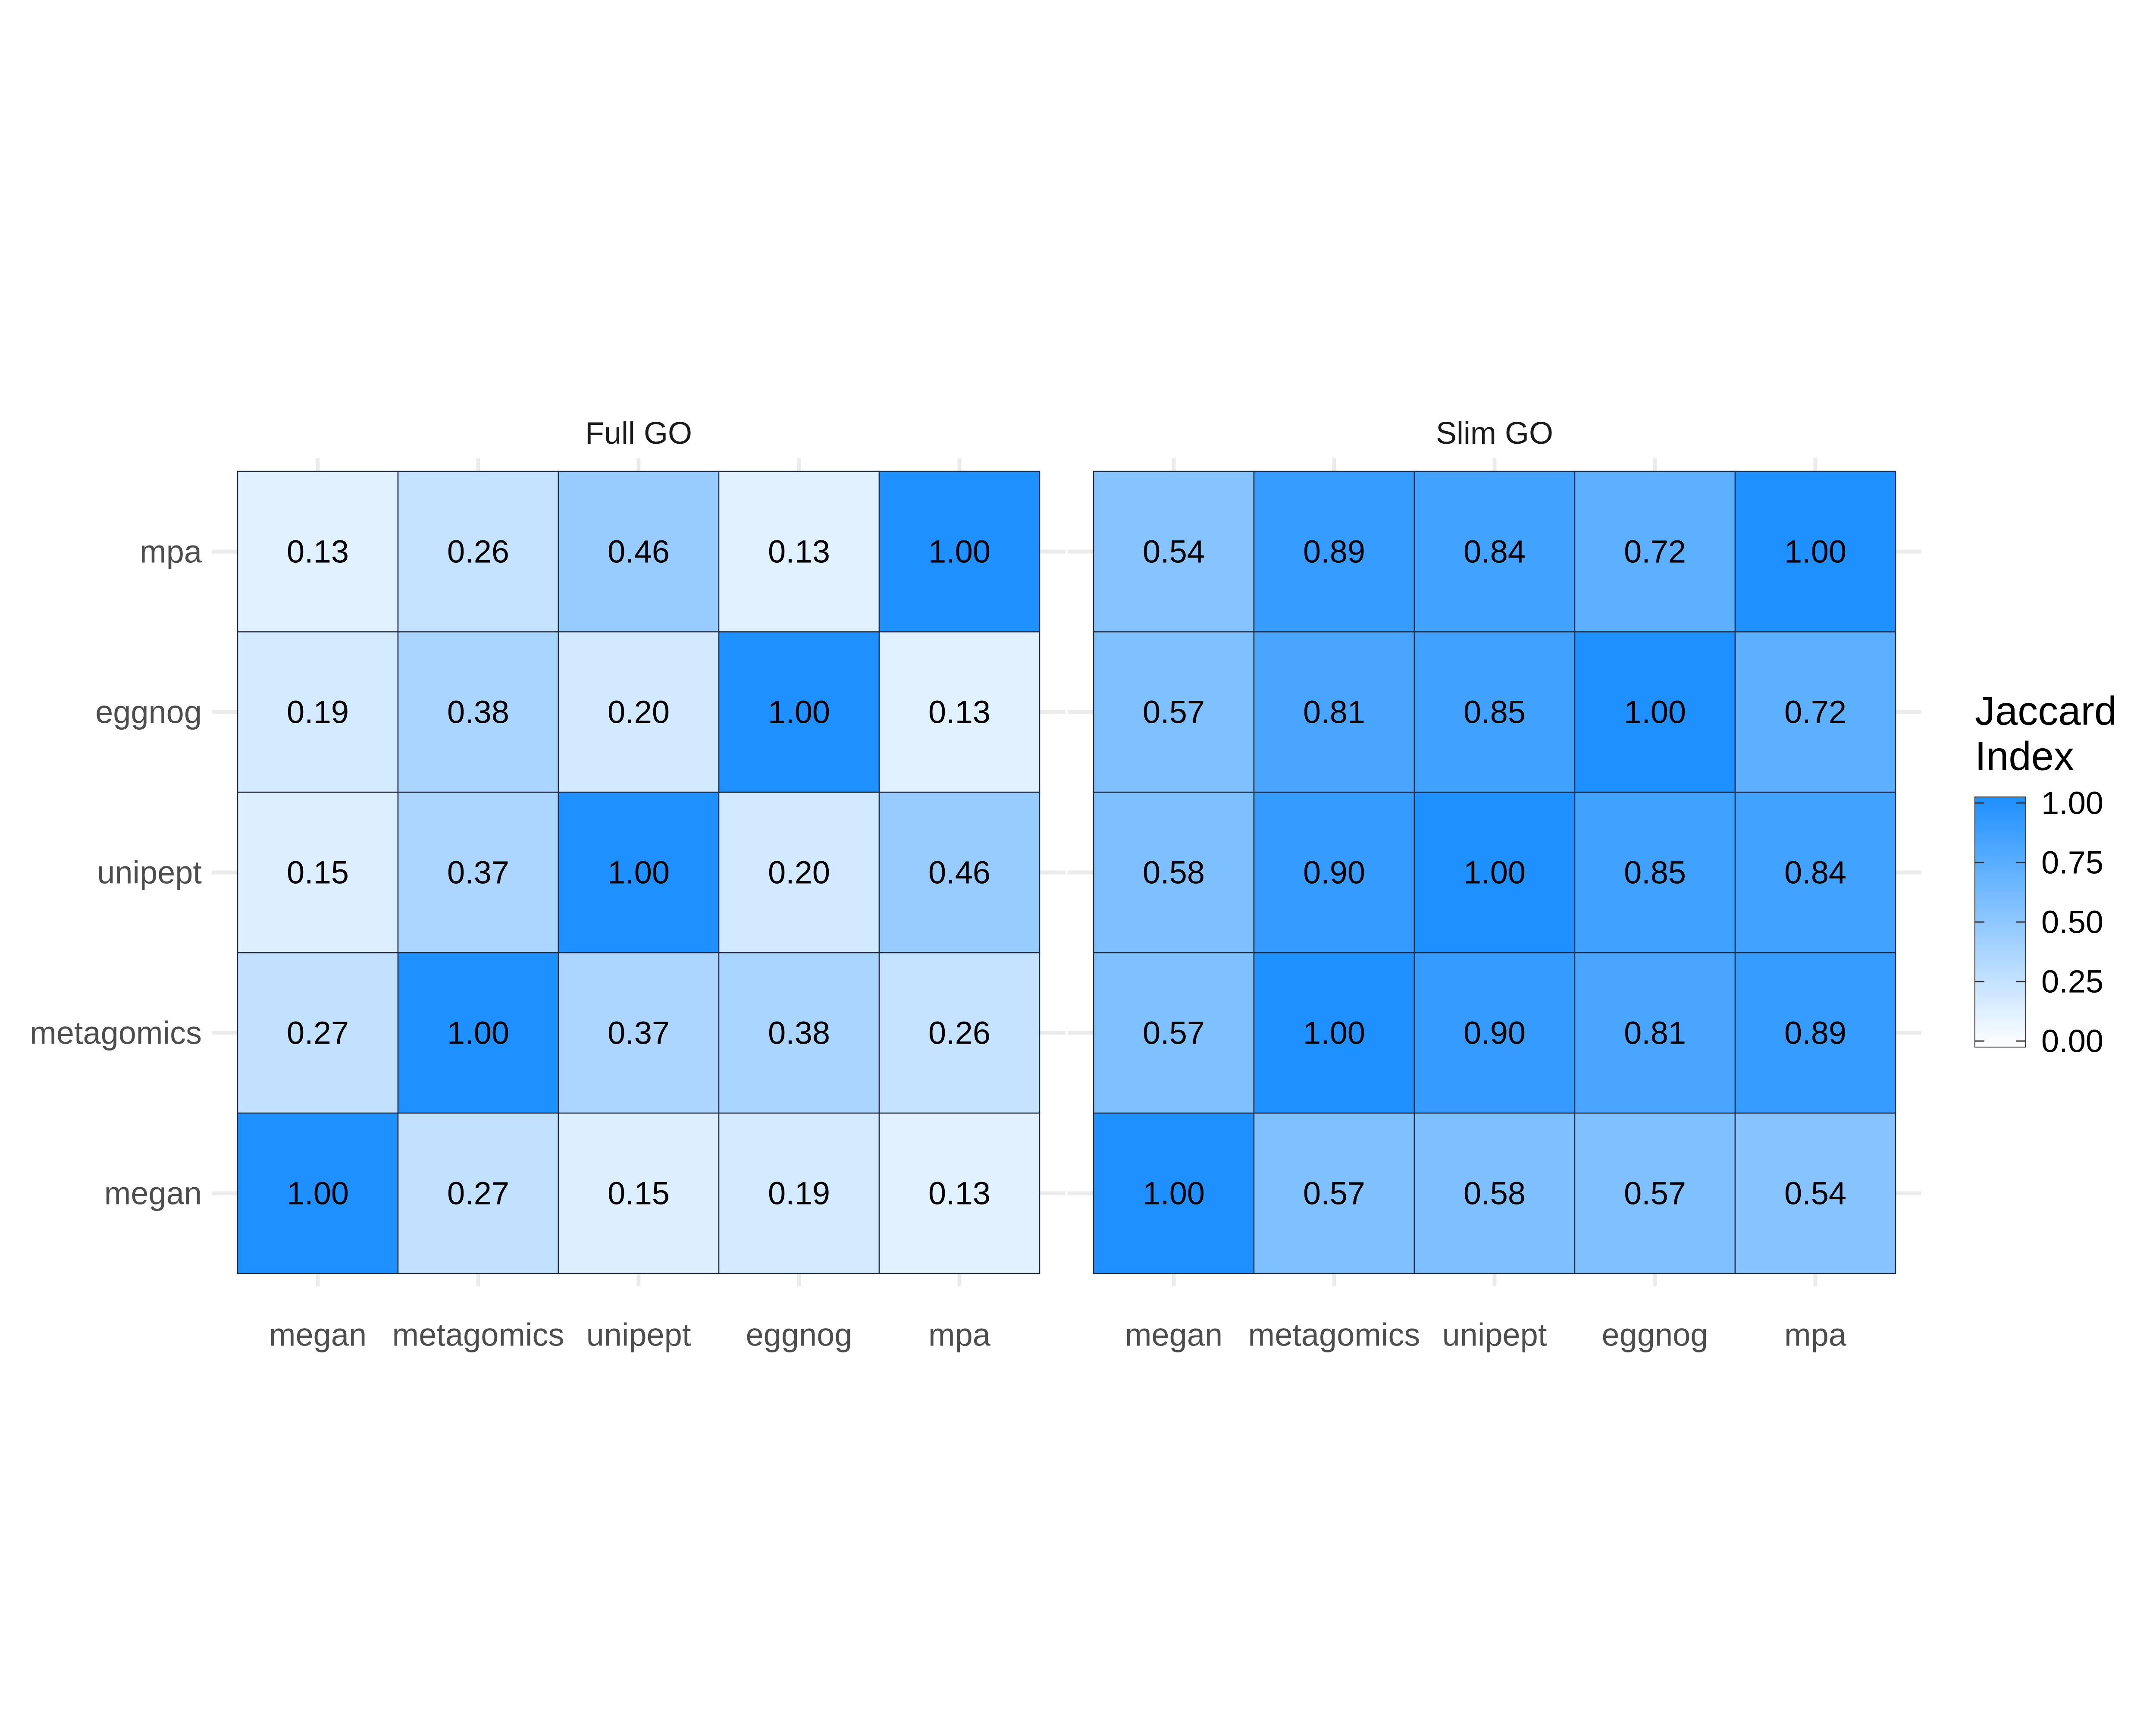 Image resolution: width=2156 pixels, height=1725 pixels. Describe the element at coordinates (149, 873) in the screenshot. I see `y-tick-label: unipept` at that location.